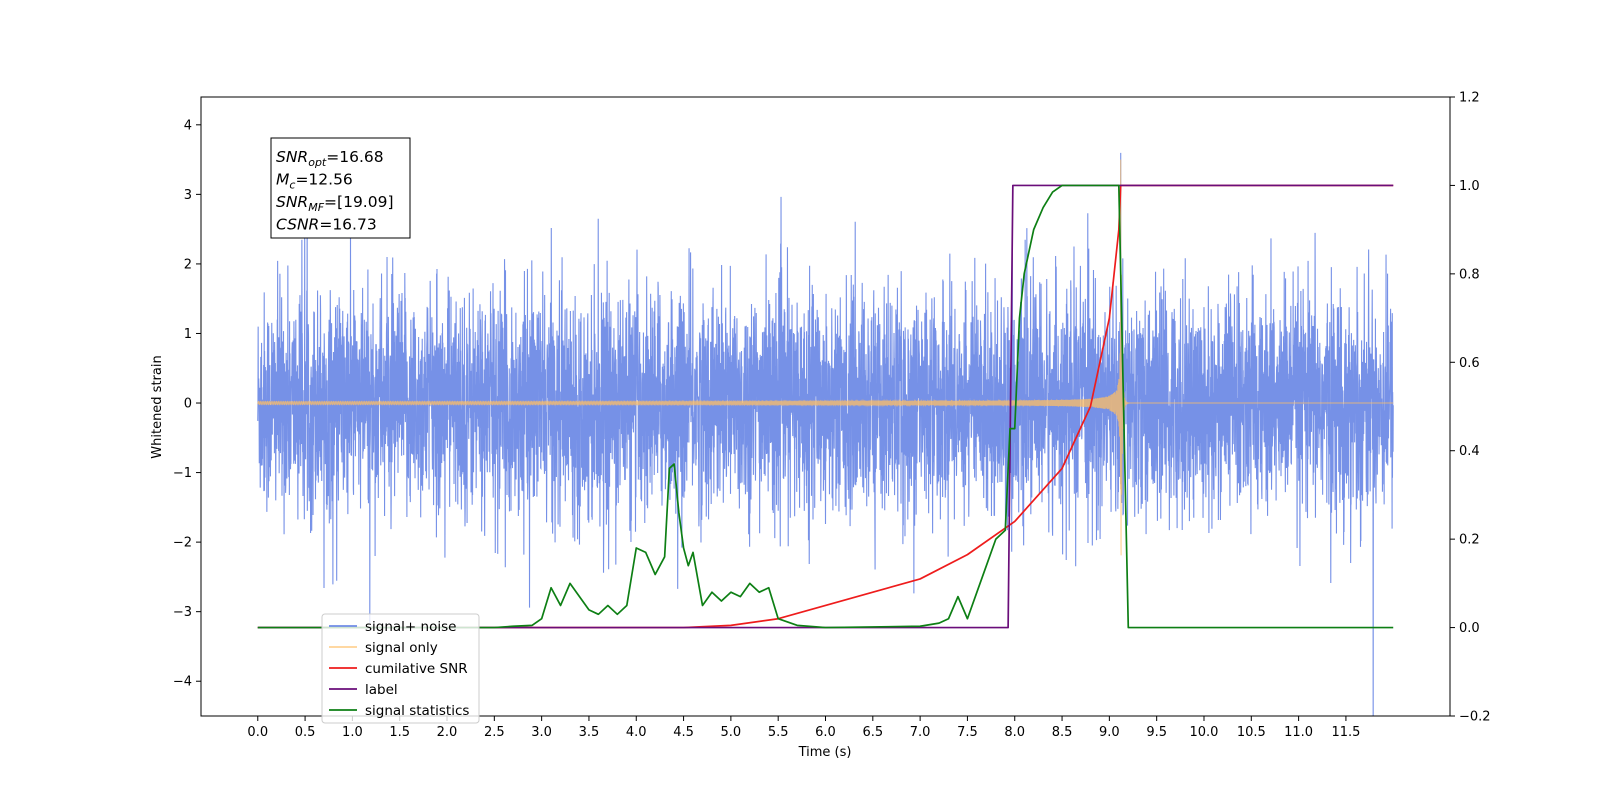  I want to click on x-tick-label: 1.5, so click(399, 732).